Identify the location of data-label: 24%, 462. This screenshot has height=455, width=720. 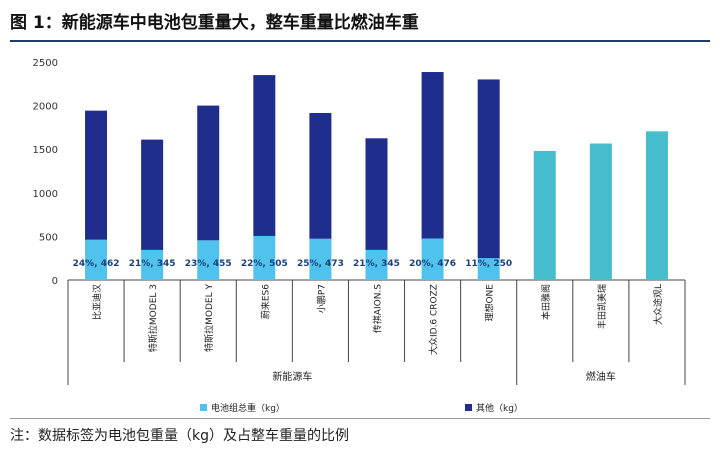
(96, 264).